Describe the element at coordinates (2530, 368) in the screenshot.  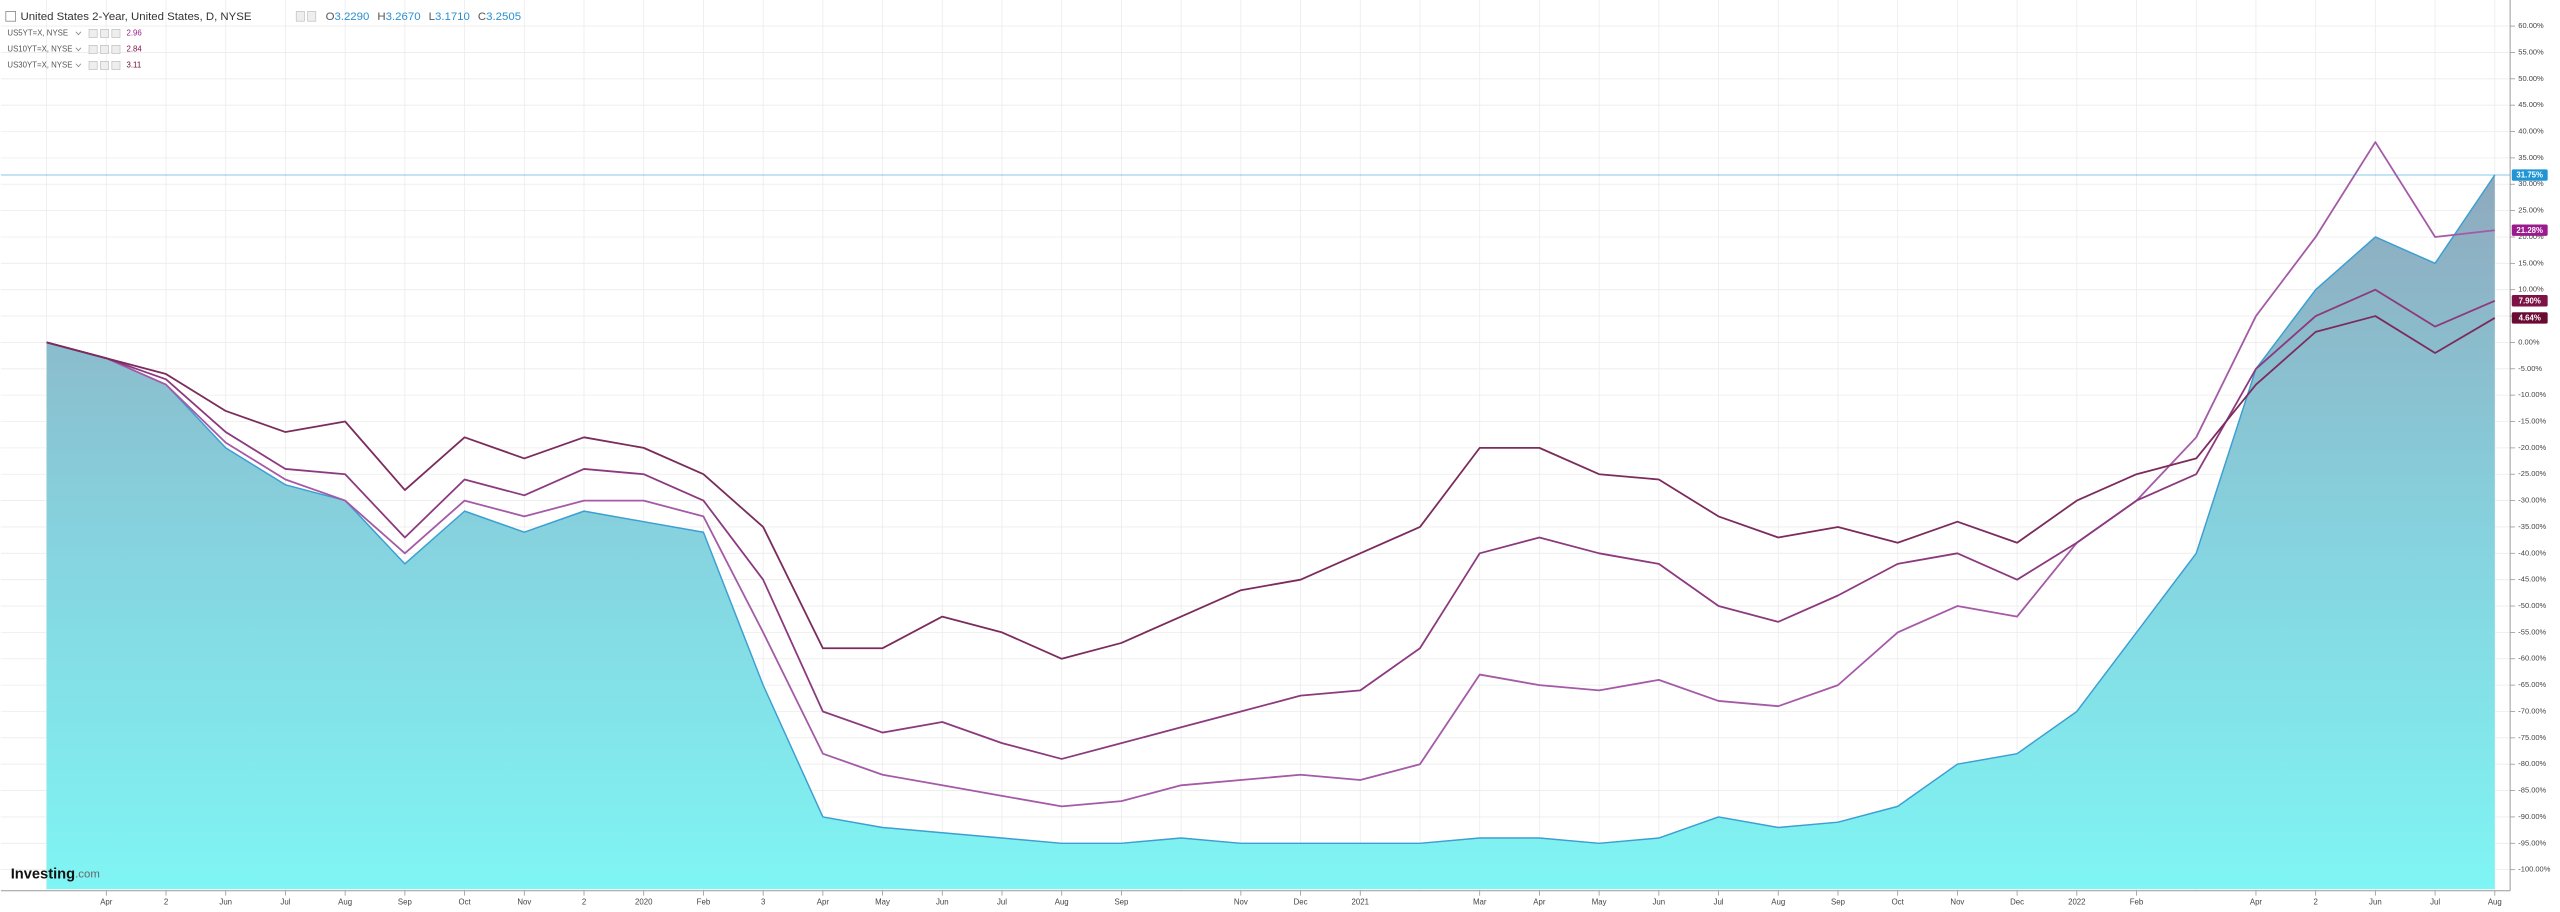
I see `y-tick-label: -5.00%` at that location.